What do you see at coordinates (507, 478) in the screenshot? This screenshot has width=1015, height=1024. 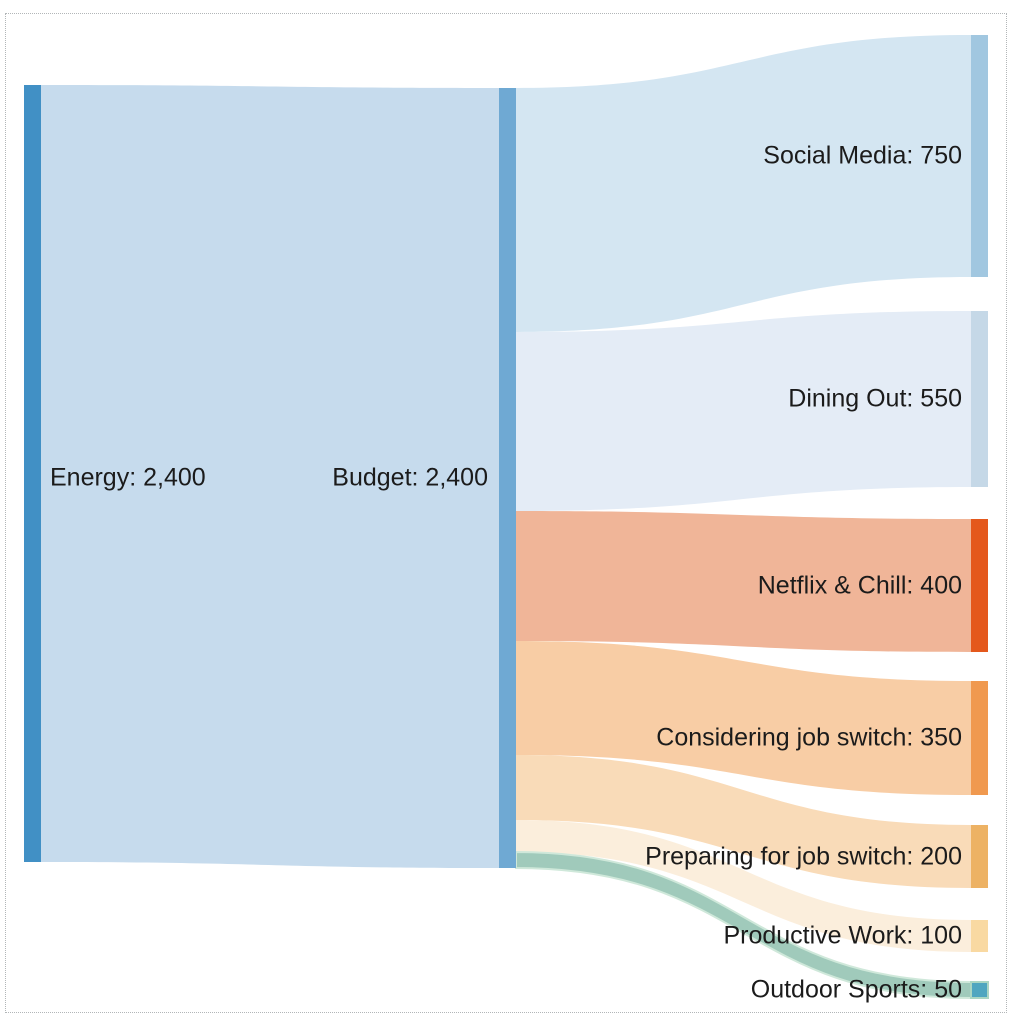 I see `node-budget` at bounding box center [507, 478].